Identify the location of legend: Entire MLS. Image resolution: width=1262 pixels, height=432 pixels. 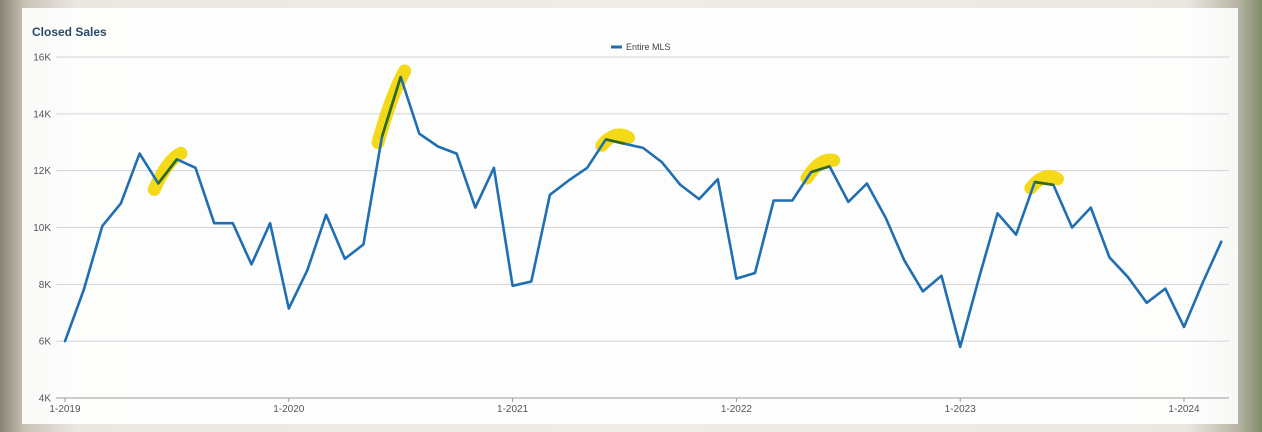
(641, 47).